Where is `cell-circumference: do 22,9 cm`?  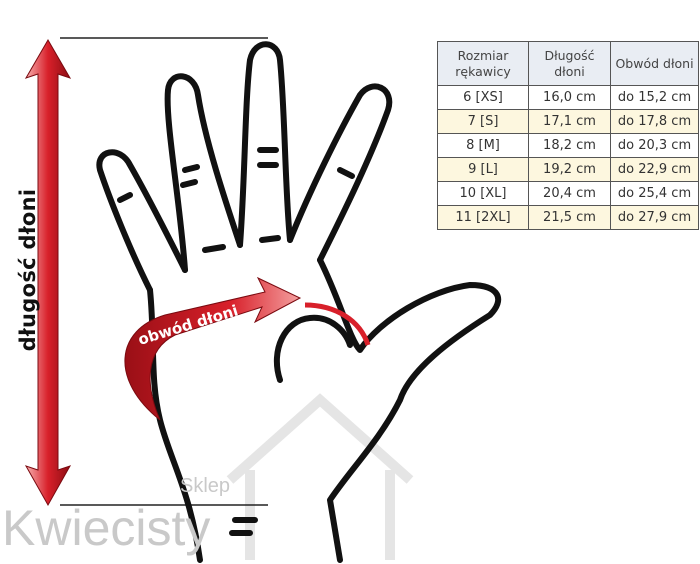
cell-circumference: do 22,9 cm is located at coordinates (654, 169).